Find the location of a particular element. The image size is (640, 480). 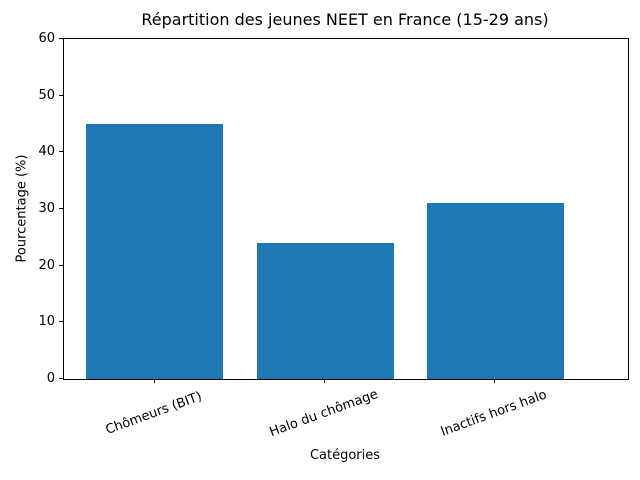

y-tick-label: 30 is located at coordinates (46, 208).